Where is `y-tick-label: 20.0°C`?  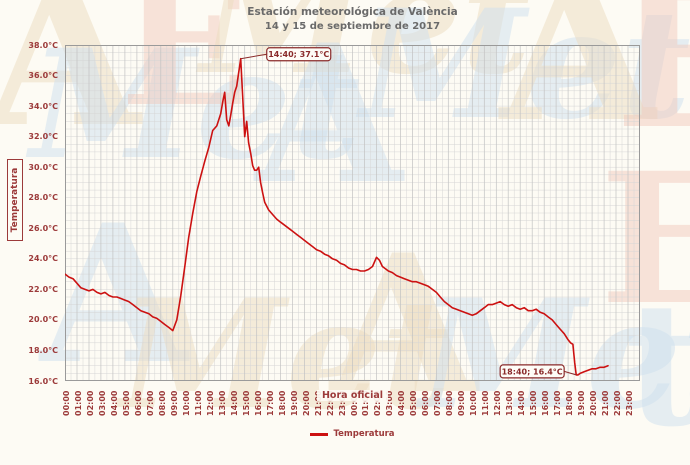
y-tick-label: 20.0°C is located at coordinates (43, 320).